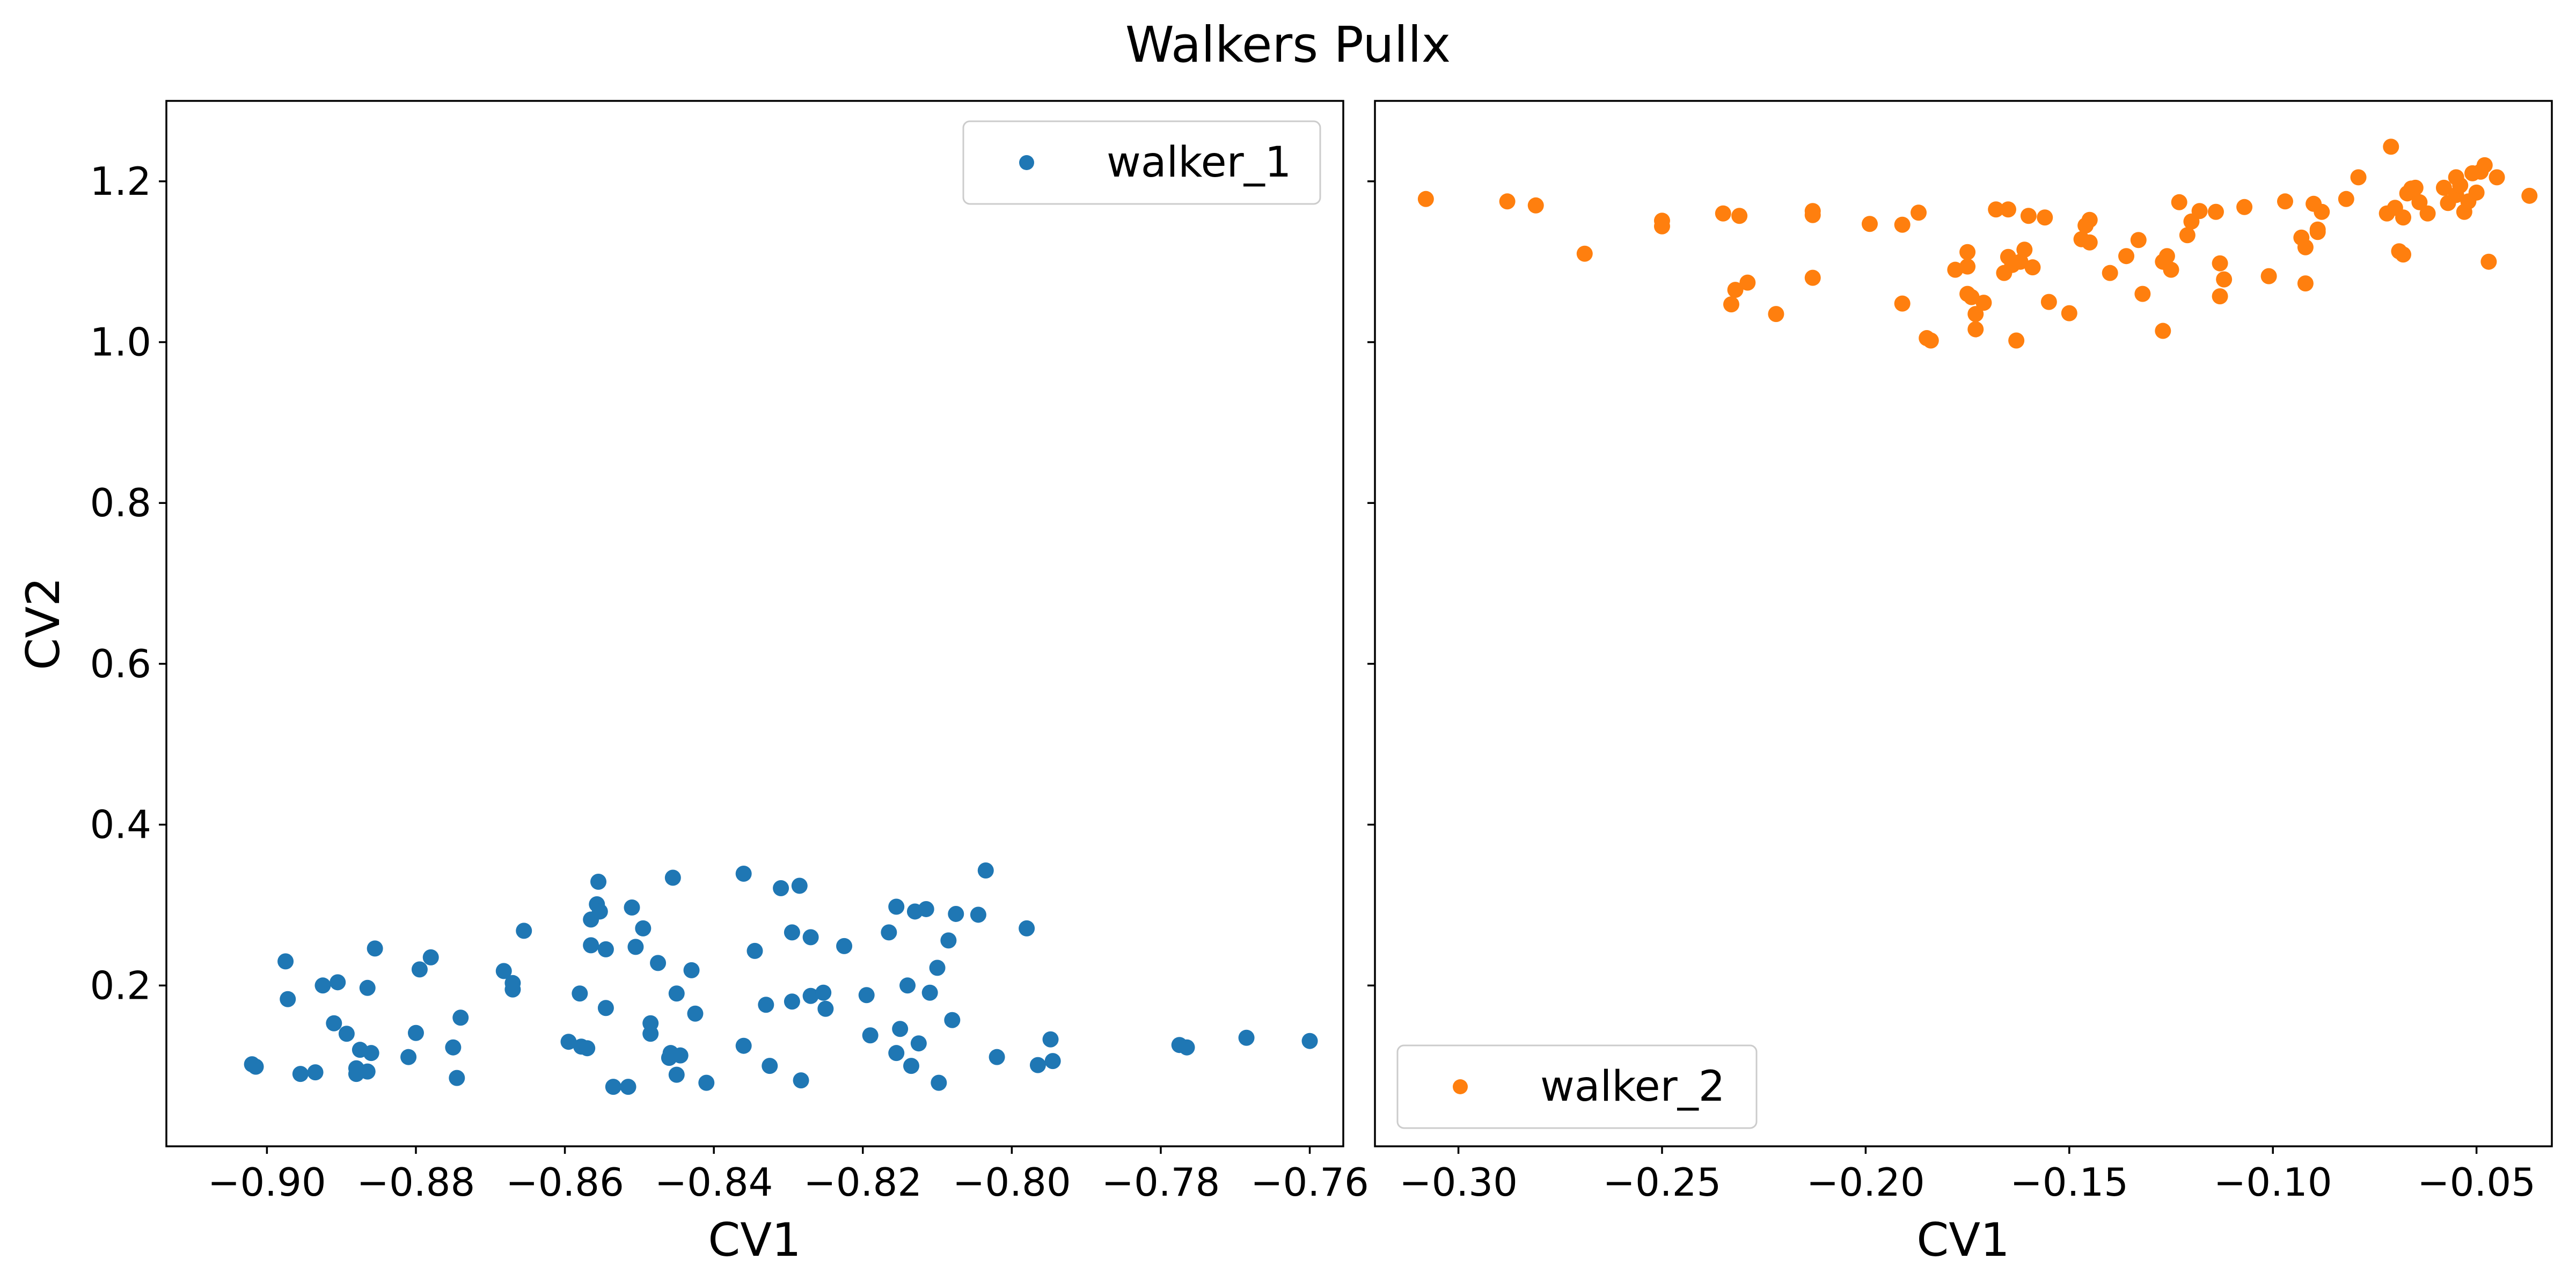  I want to click on left-xtick-label: −0.88, so click(416, 1182).